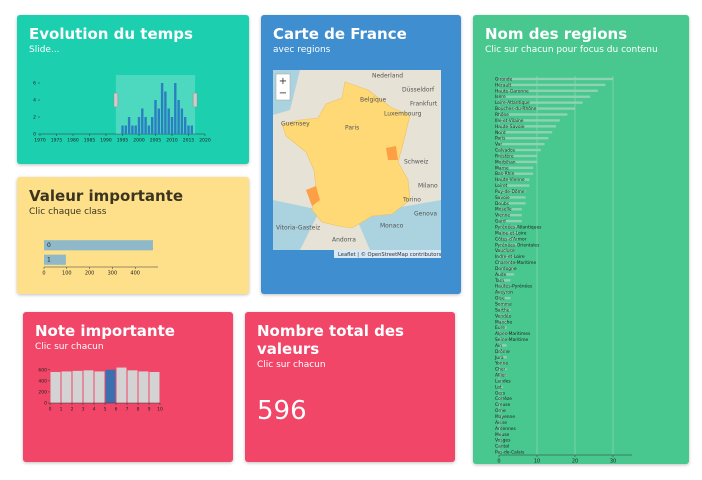 The image size is (702, 480). I want to click on card-title: Carte de France, so click(340, 34).